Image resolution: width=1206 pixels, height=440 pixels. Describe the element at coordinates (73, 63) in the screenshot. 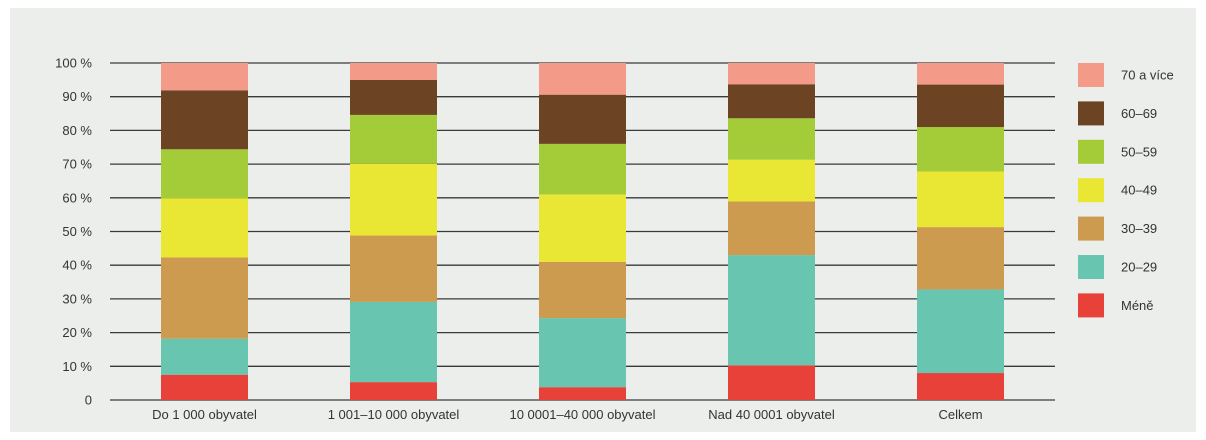

I see `y-tick-label: 100 %` at that location.